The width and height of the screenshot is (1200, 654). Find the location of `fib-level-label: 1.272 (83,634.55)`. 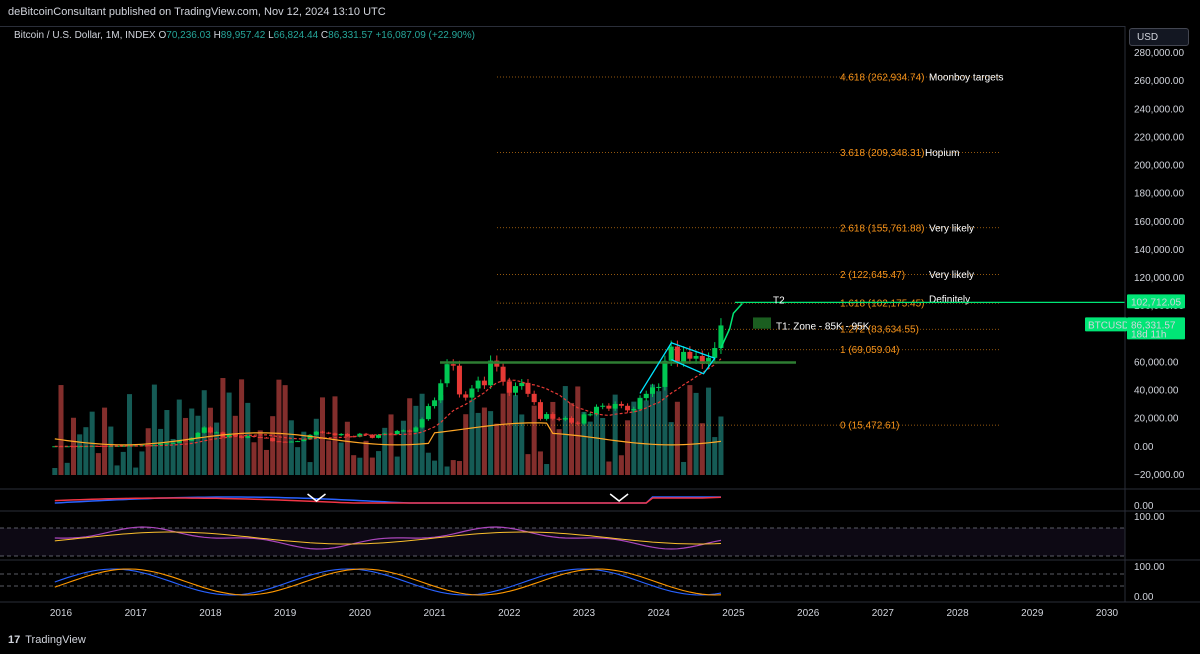

fib-level-label: 1.272 (83,634.55) is located at coordinates (879, 330).